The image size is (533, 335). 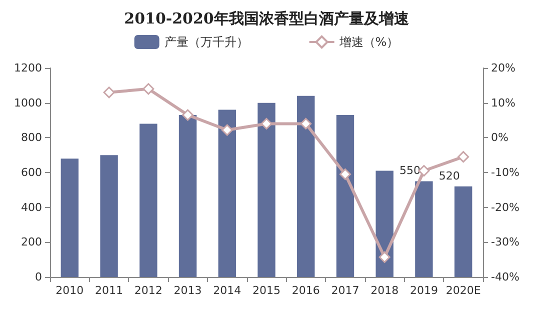 I want to click on y-tick-label: 200, so click(x=31, y=242).